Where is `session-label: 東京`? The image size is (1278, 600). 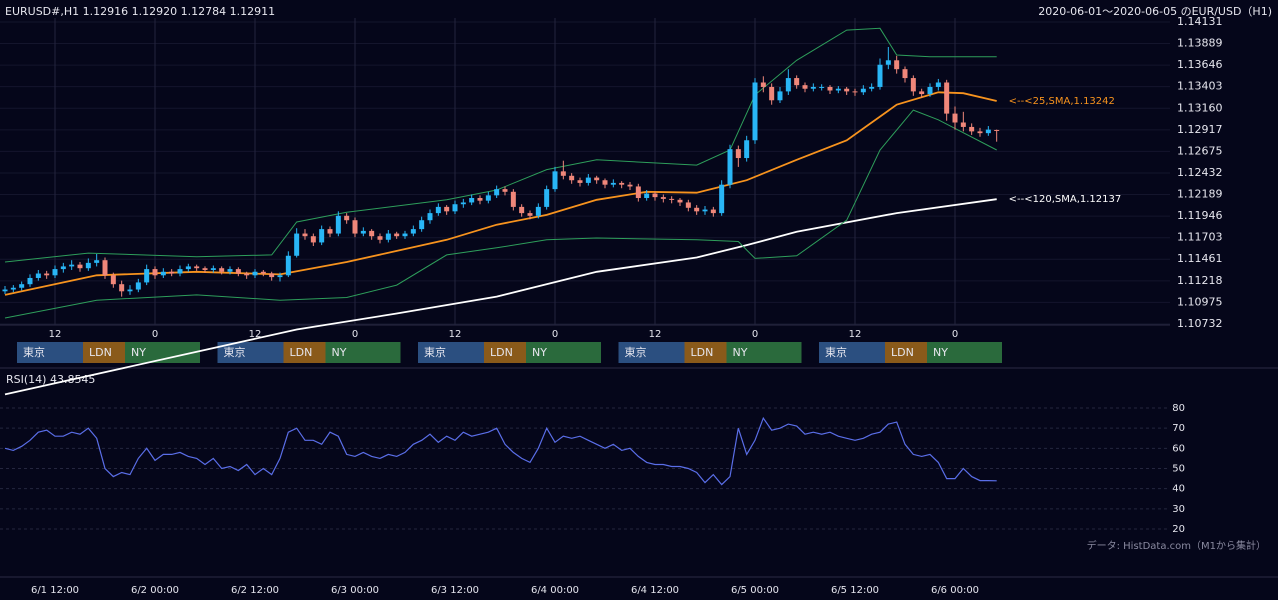
session-label: 東京 is located at coordinates (34, 352).